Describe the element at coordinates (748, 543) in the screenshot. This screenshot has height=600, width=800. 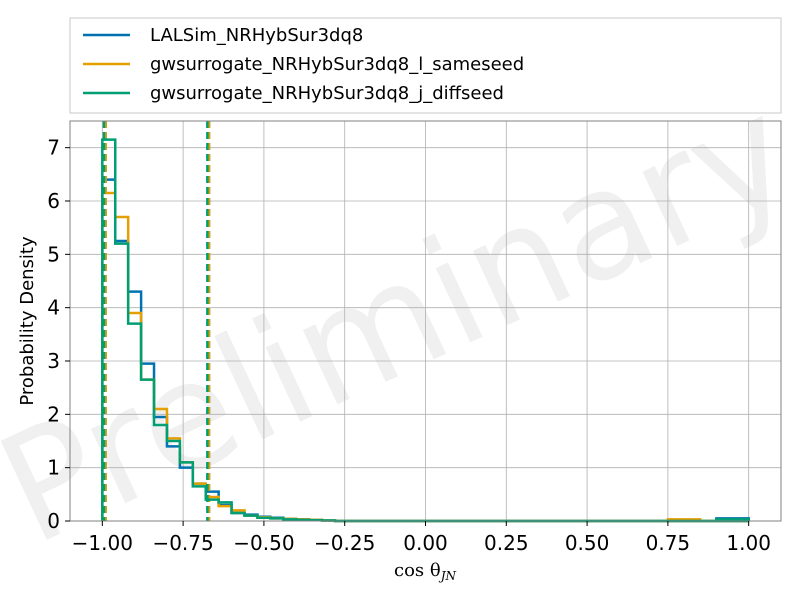
I see `x-tick-label: 1.00` at that location.